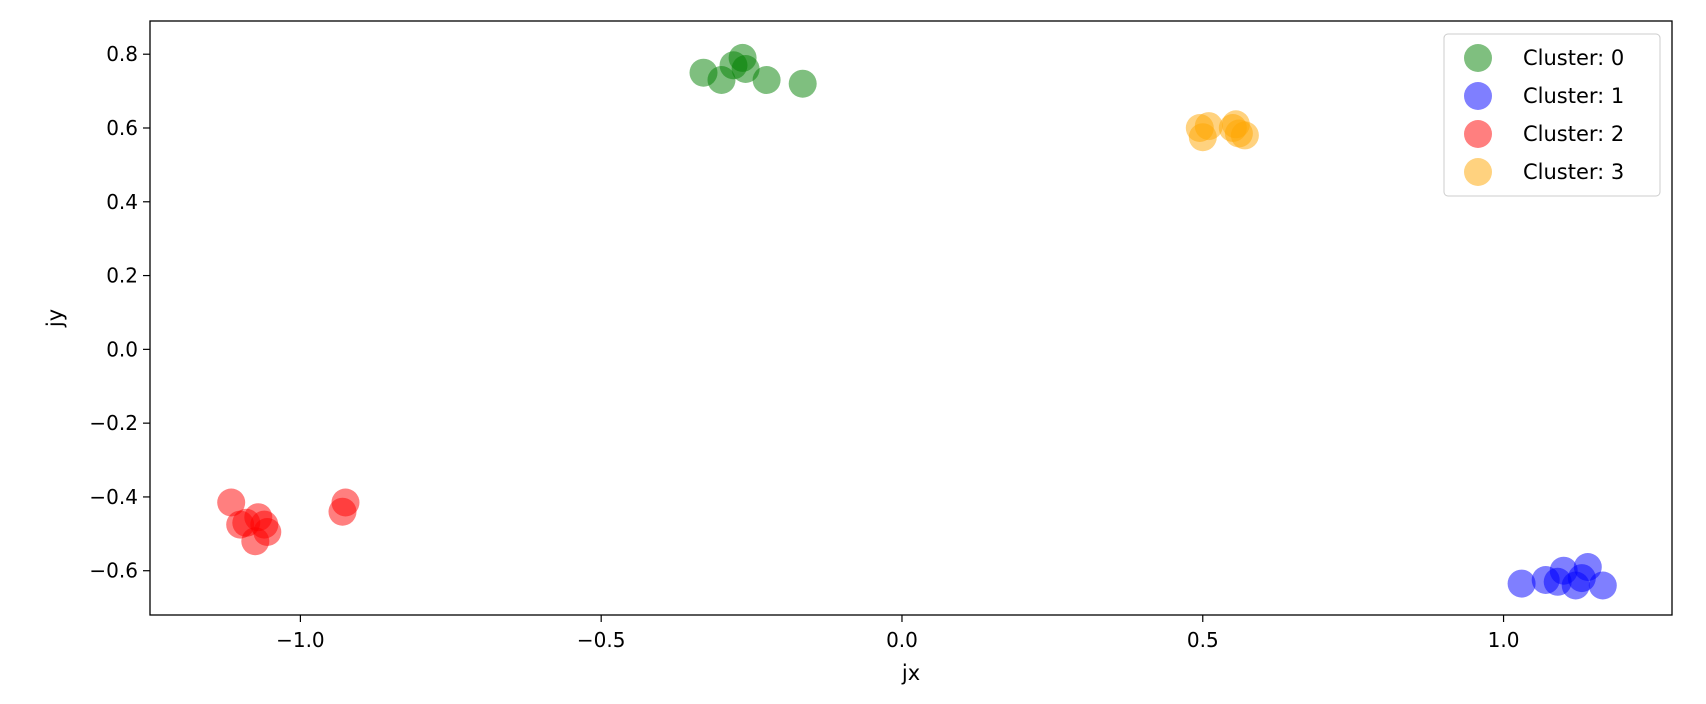  Describe the element at coordinates (1573, 134) in the screenshot. I see `legend-label-cluster-2: Cluster: 2` at that location.